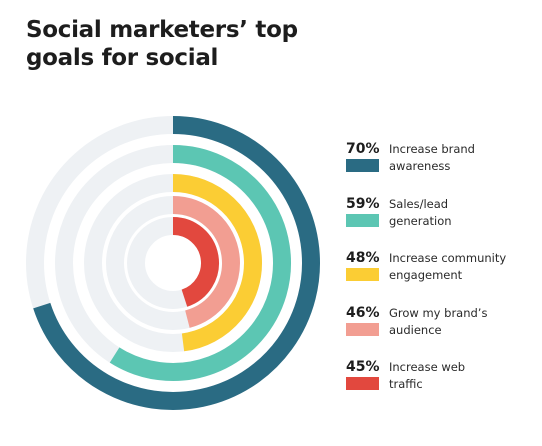  Describe the element at coordinates (363, 149) in the screenshot. I see `legend-value: 70%` at that location.